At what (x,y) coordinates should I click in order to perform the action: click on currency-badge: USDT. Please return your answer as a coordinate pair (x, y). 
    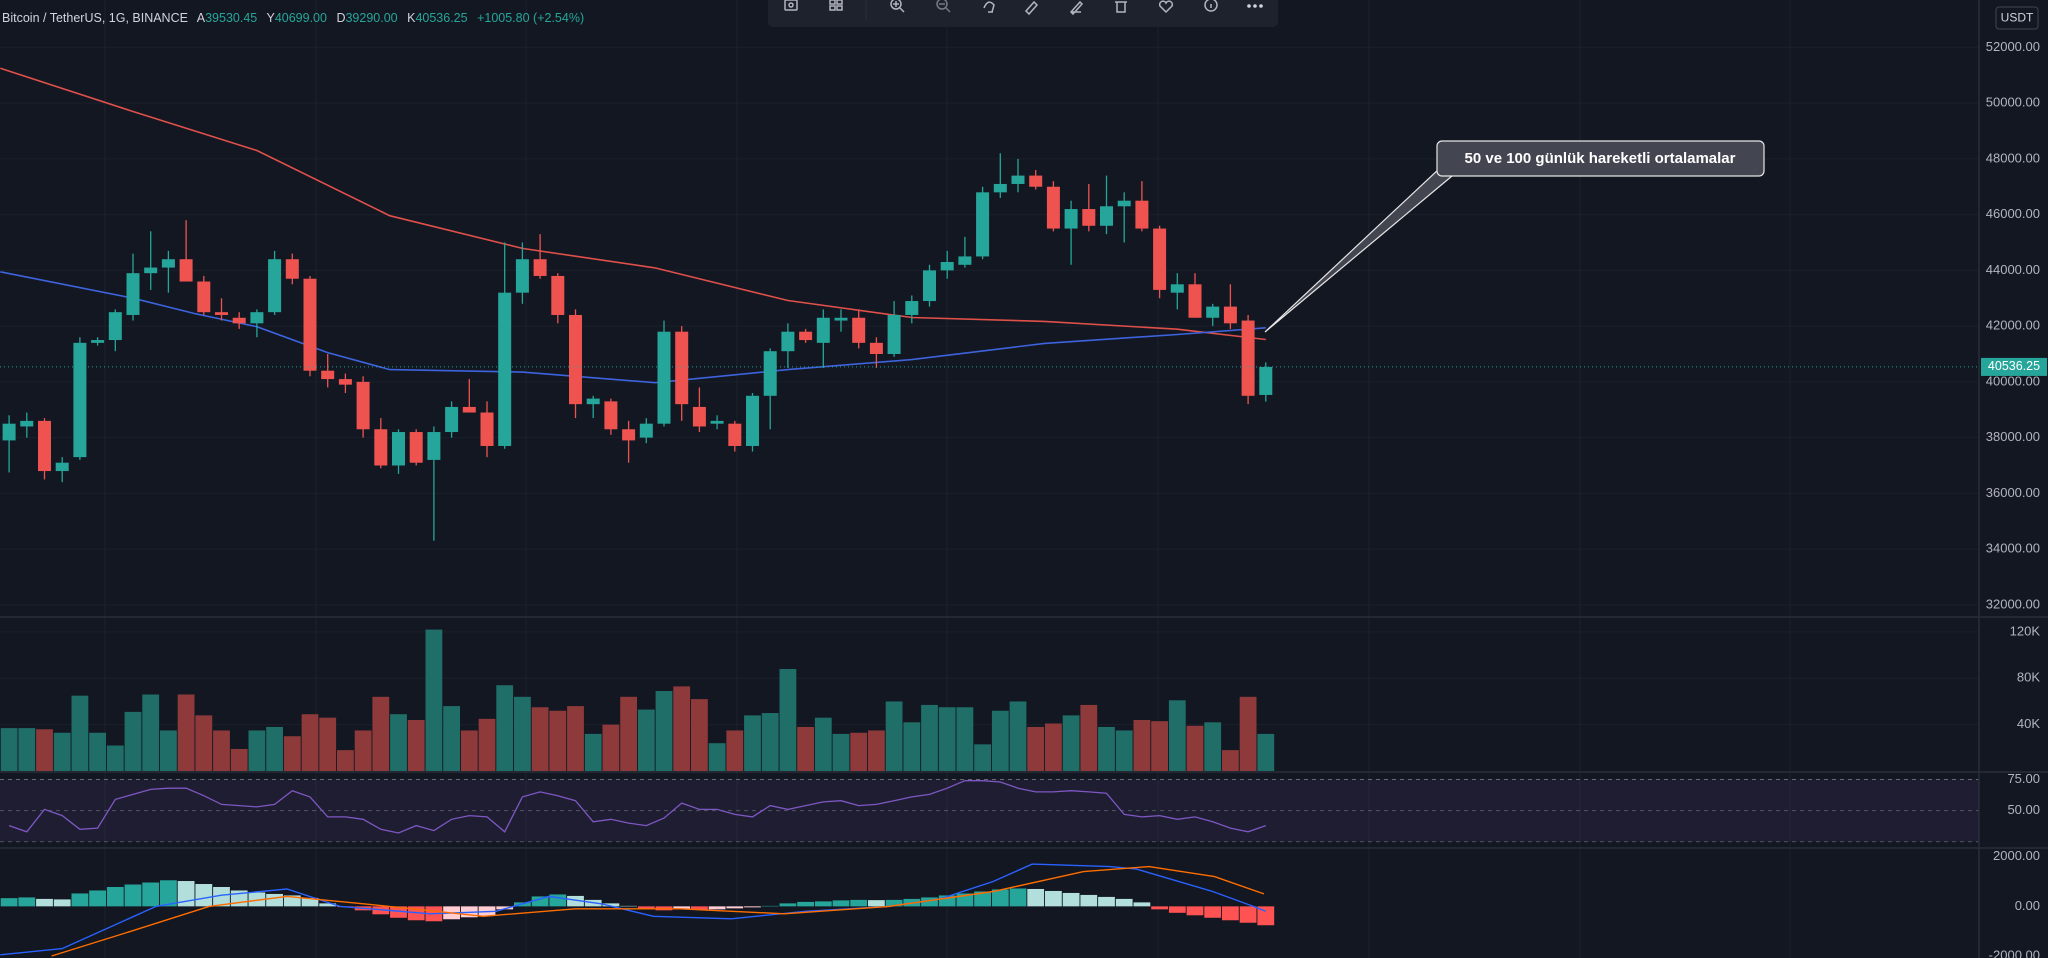
    Looking at the image, I should click on (2017, 18).